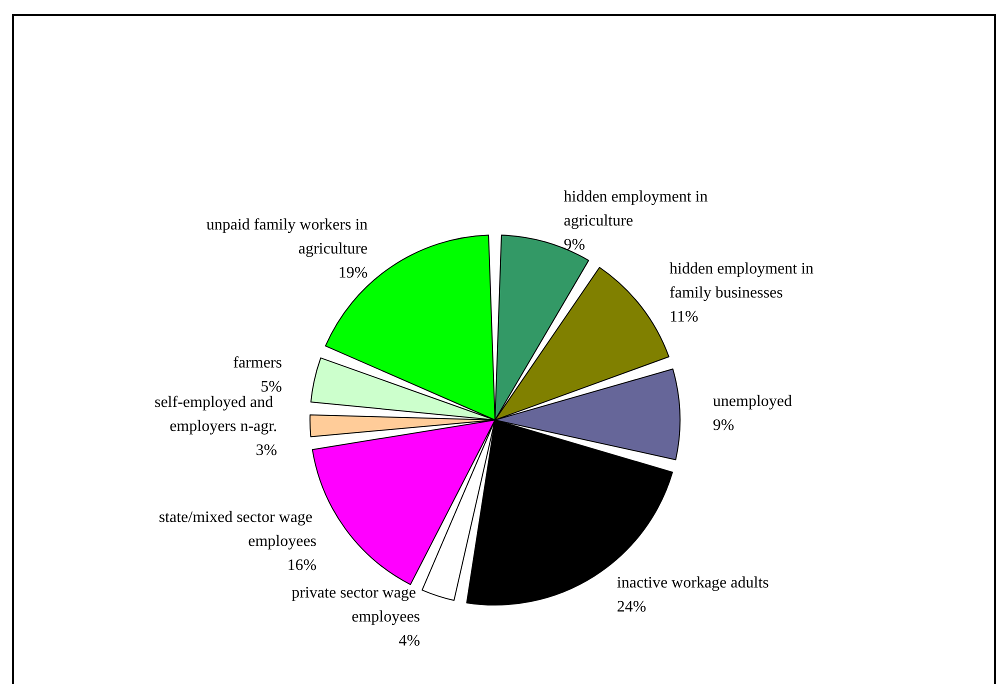  What do you see at coordinates (356, 605) in the screenshot?
I see `slice-label: private sector wage employees` at bounding box center [356, 605].